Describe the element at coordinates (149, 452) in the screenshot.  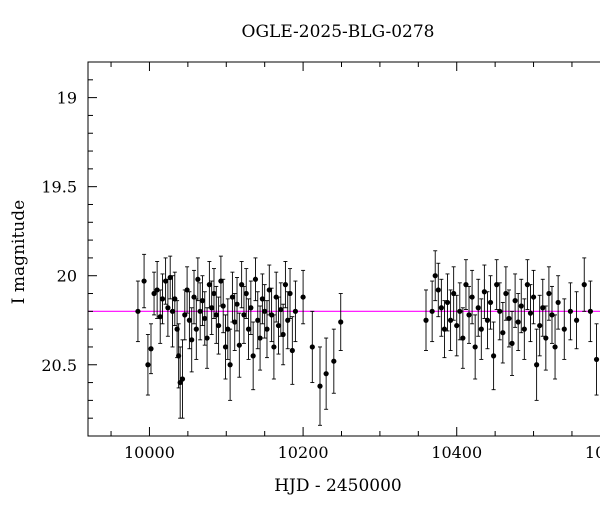
I see `x-tick-label: 10000` at that location.